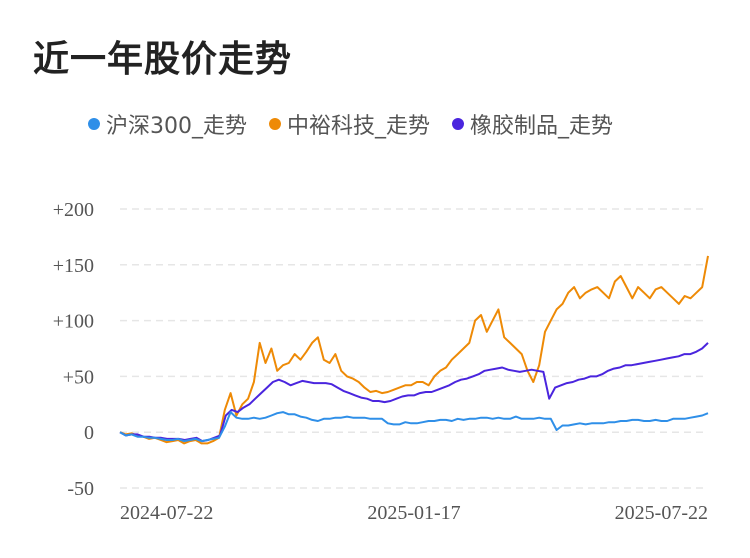 This screenshot has height=558, width=750. Describe the element at coordinates (414, 392) in the screenshot. I see `series-line-rubber` at that location.